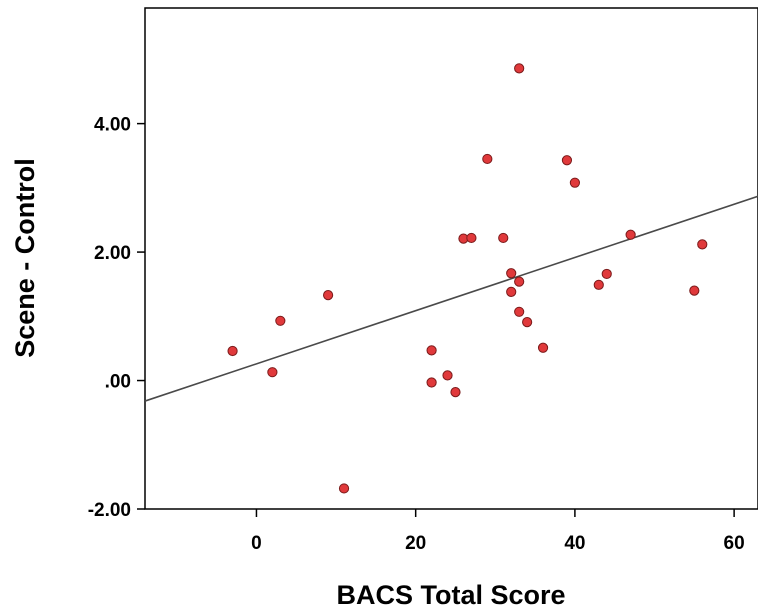 The width and height of the screenshot is (758, 614). What do you see at coordinates (118, 382) in the screenshot?
I see `y-tick-label: .00` at bounding box center [118, 382].